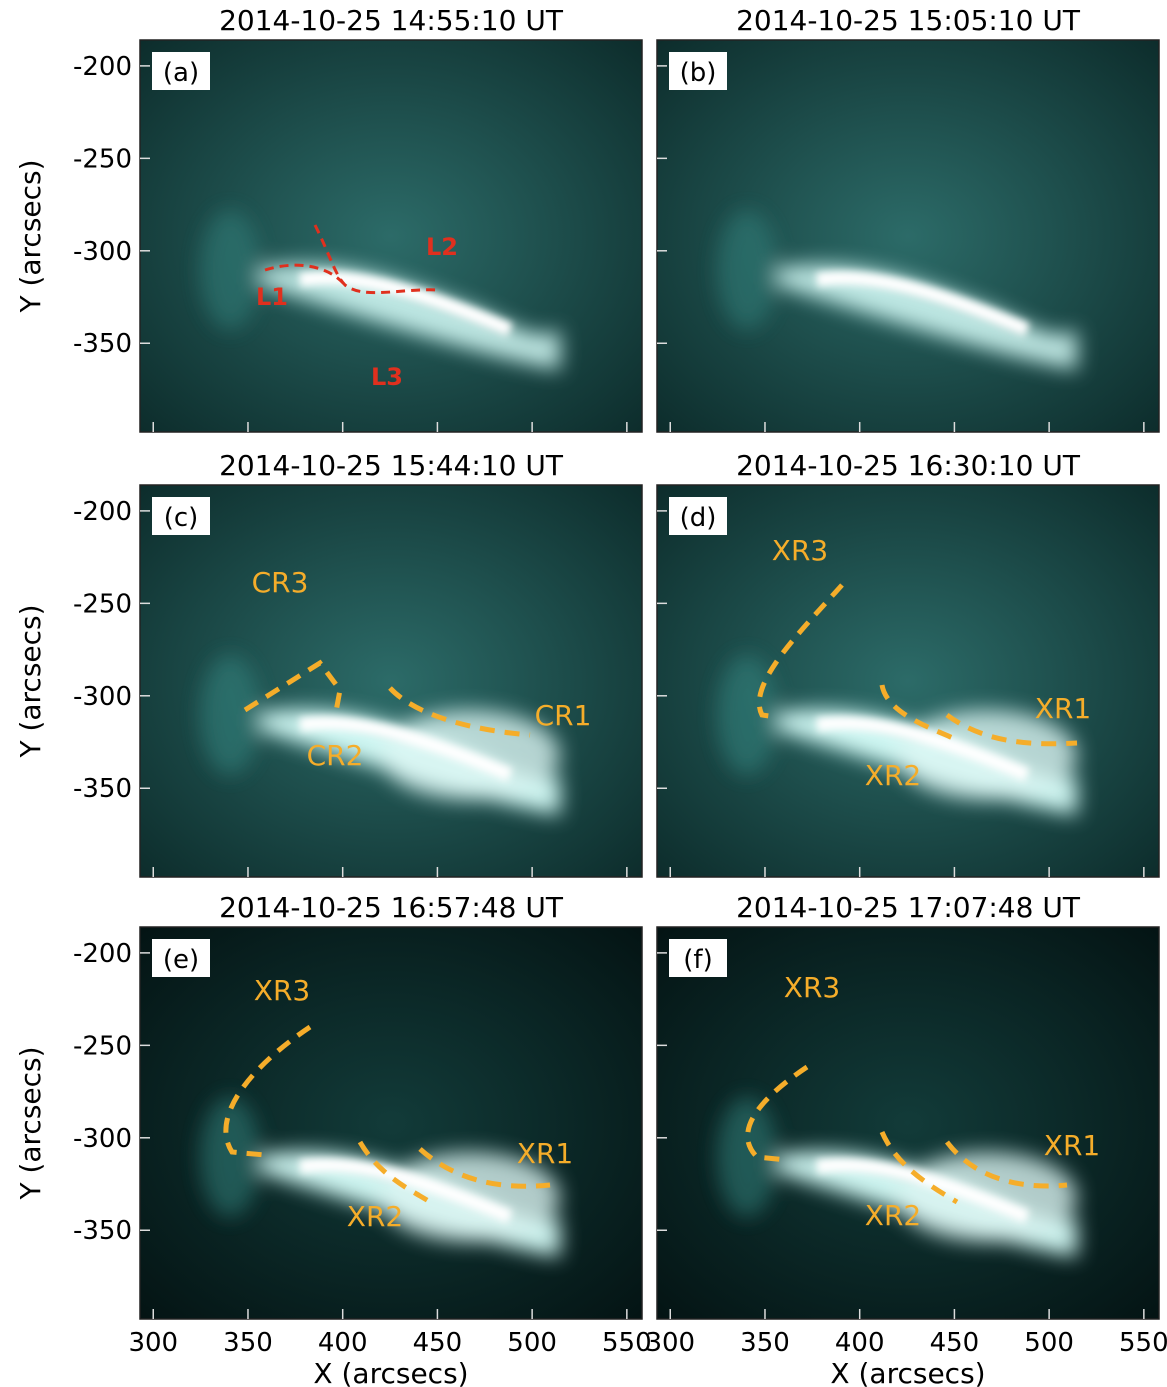 The height and width of the screenshot is (1387, 1167). I want to click on annotation: L1, so click(272, 297).